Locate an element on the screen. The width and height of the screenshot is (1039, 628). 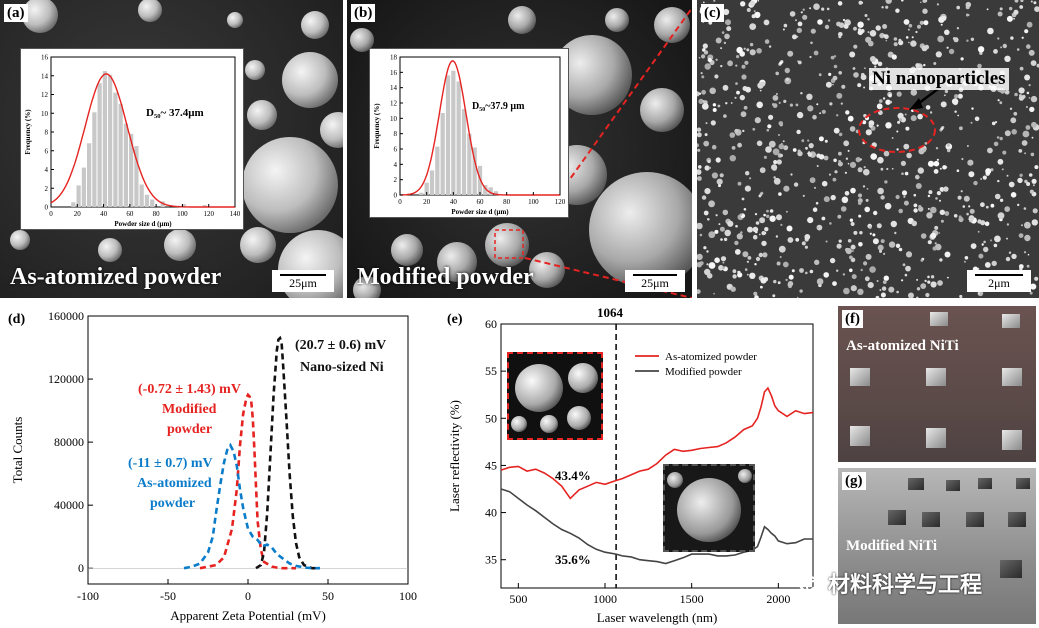
hist-y-tick-label: 2 is located at coordinates (396, 180).